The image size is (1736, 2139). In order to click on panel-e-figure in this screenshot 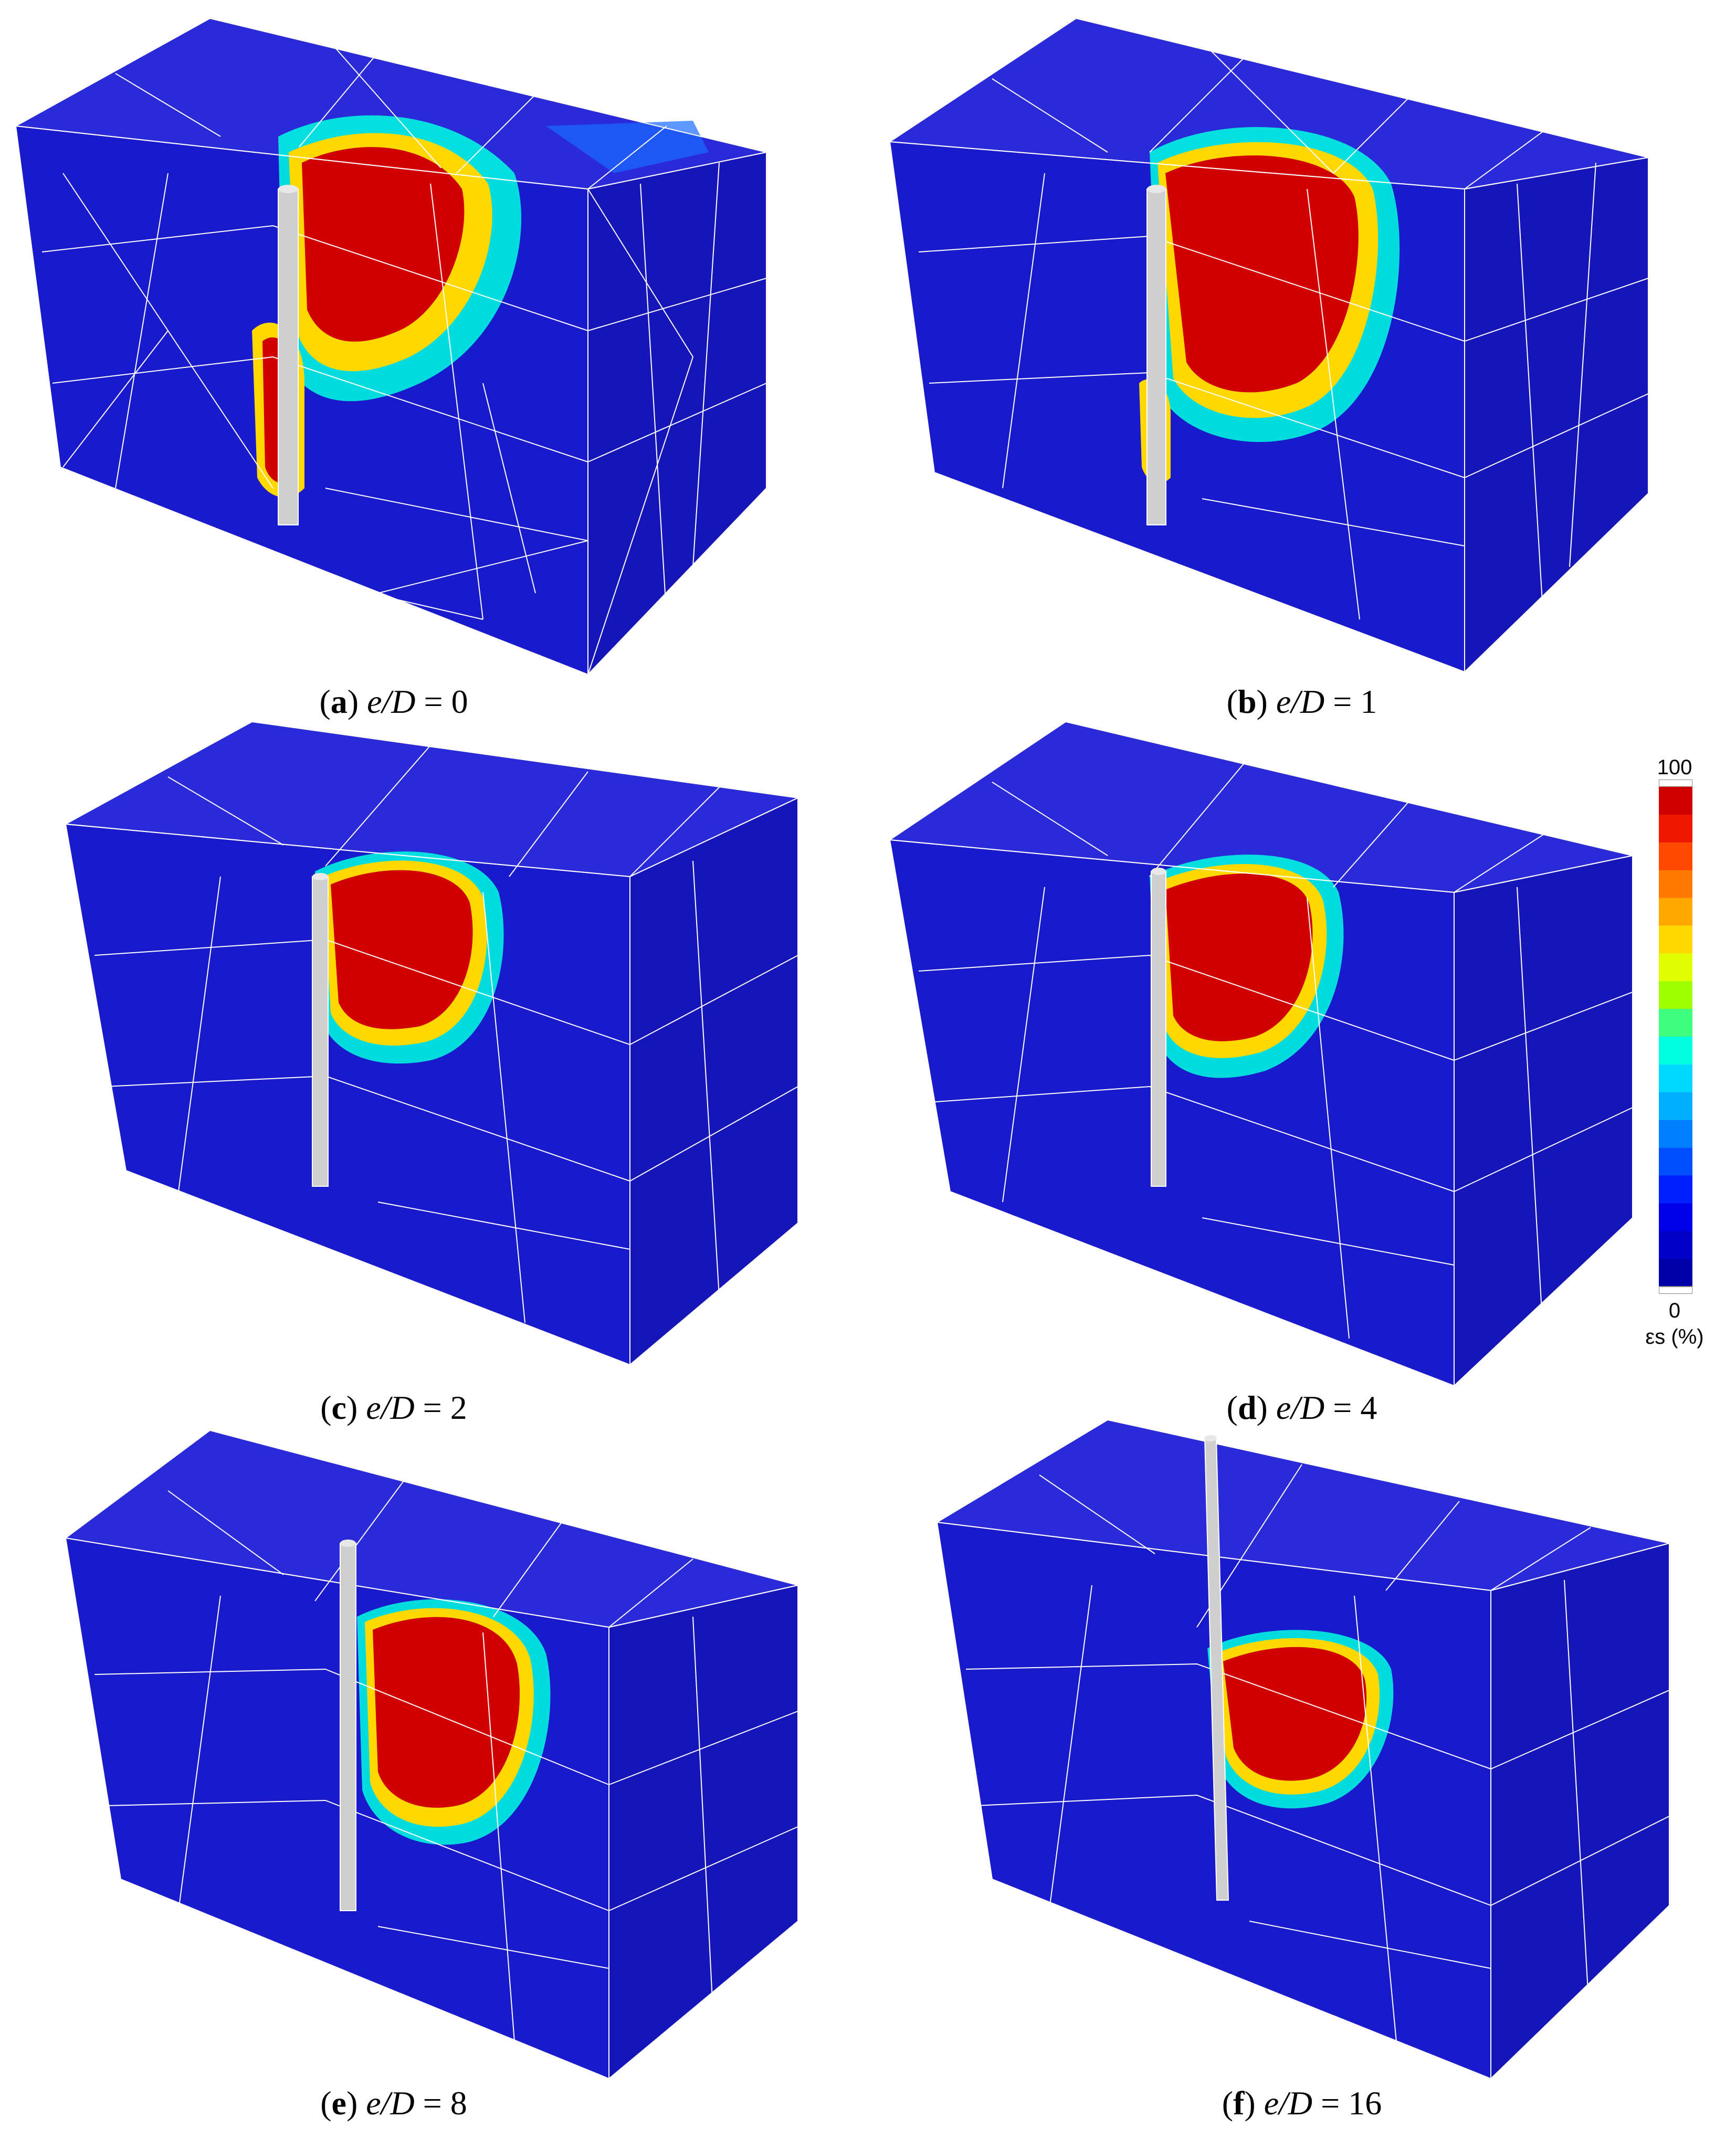, I will do `click(431, 1754)`.